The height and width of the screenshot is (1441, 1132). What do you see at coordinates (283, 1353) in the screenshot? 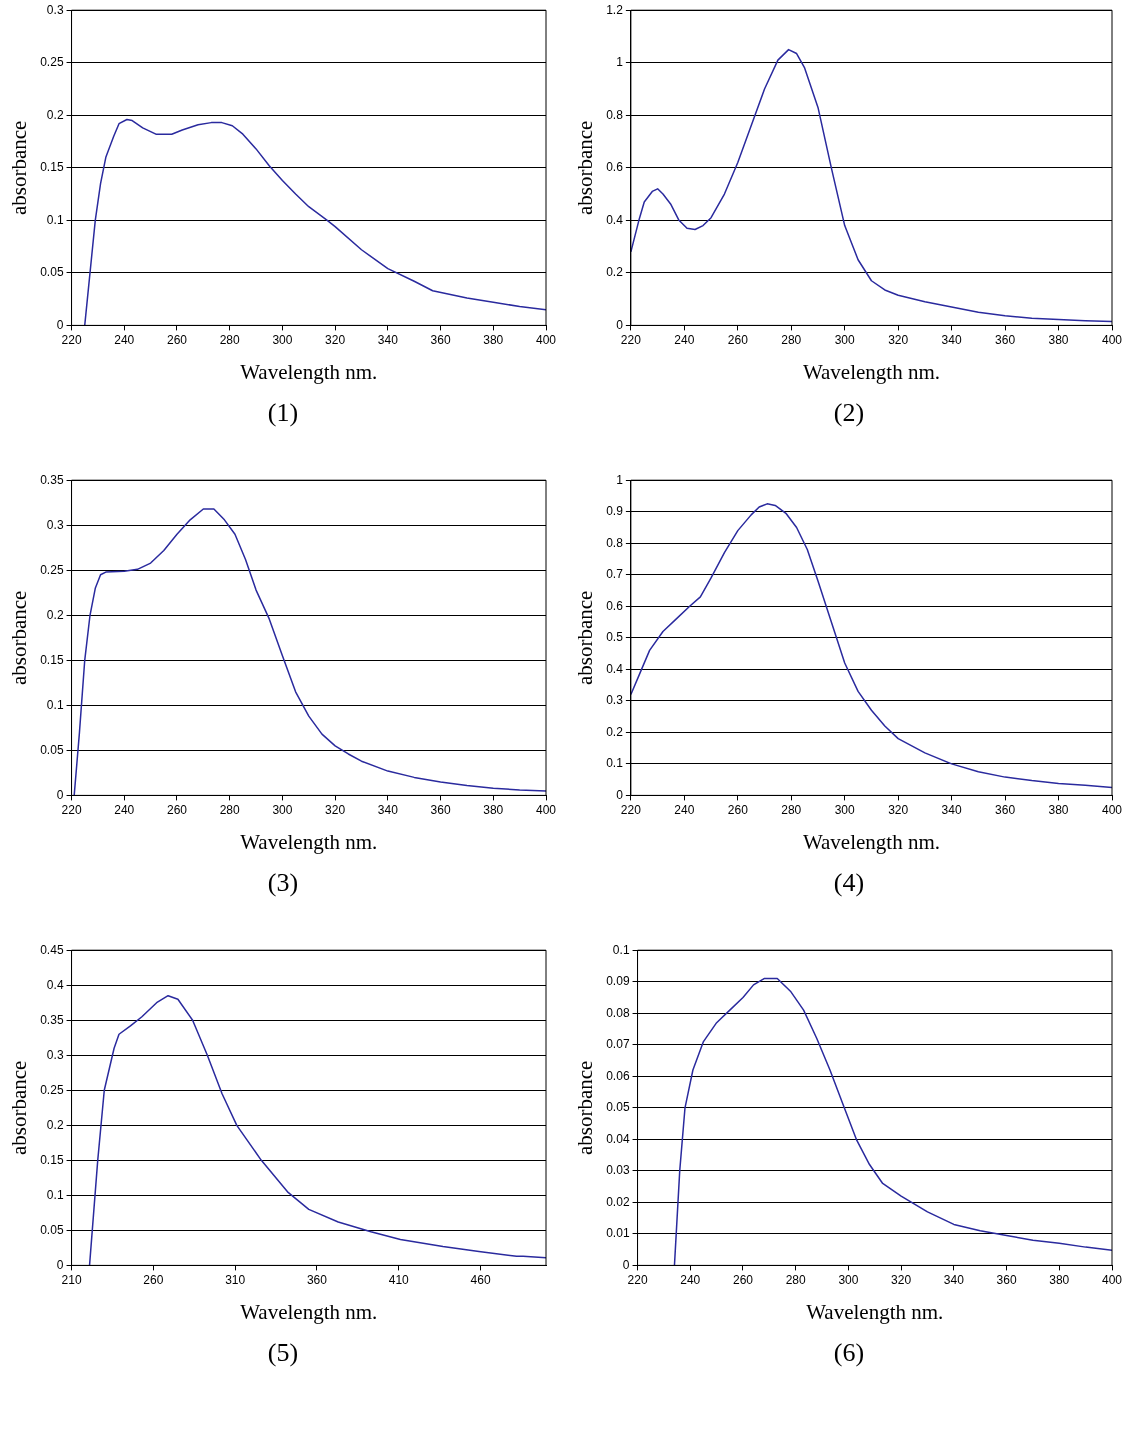
I see `text: (5)` at bounding box center [283, 1353].